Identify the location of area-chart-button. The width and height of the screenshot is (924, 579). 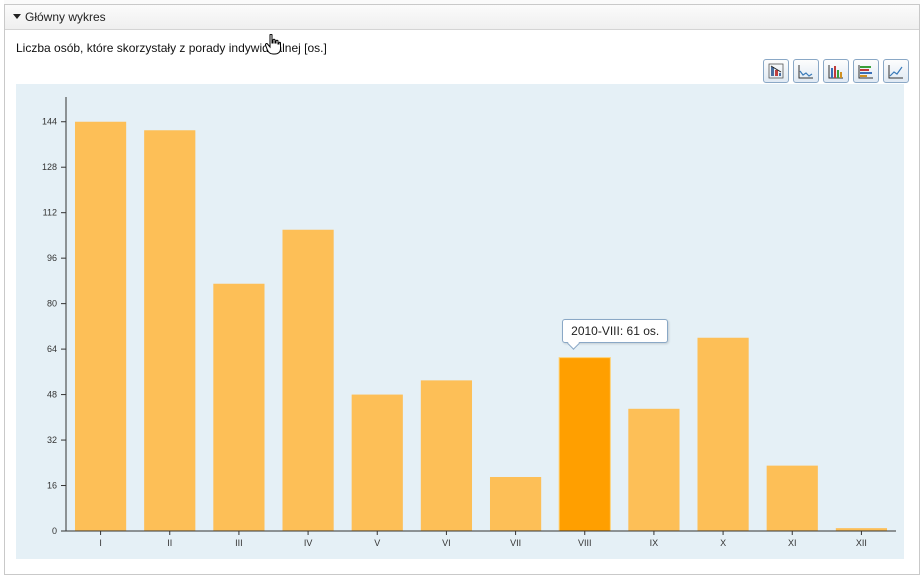
(806, 71).